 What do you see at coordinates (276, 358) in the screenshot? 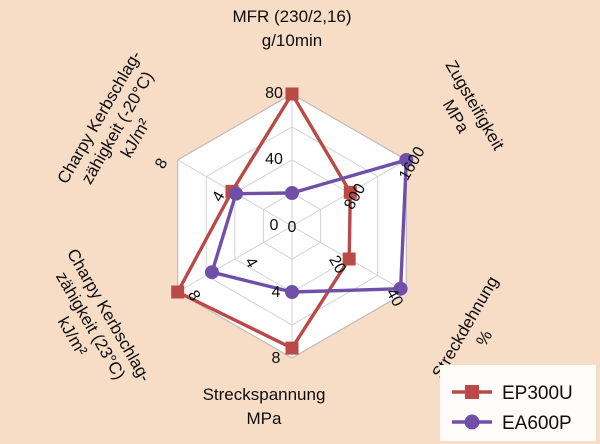
I see `tick-label-streckspannung-8: 8` at bounding box center [276, 358].